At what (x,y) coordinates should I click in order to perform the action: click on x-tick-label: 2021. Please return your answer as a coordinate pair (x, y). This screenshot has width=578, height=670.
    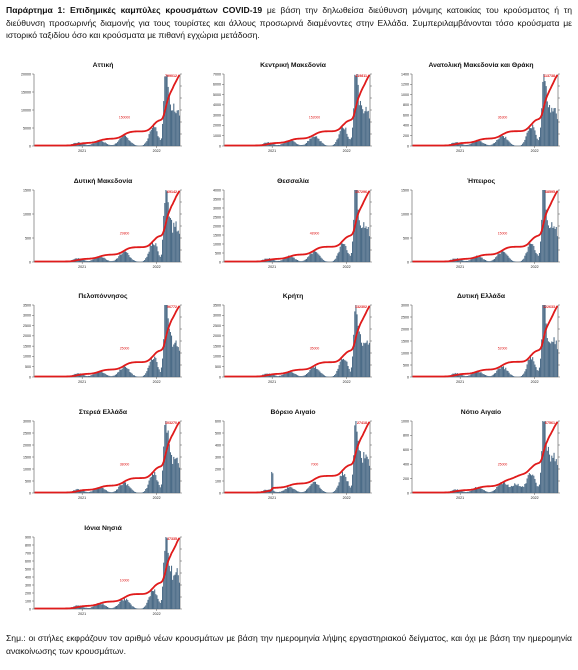
    Looking at the image, I should click on (82, 498).